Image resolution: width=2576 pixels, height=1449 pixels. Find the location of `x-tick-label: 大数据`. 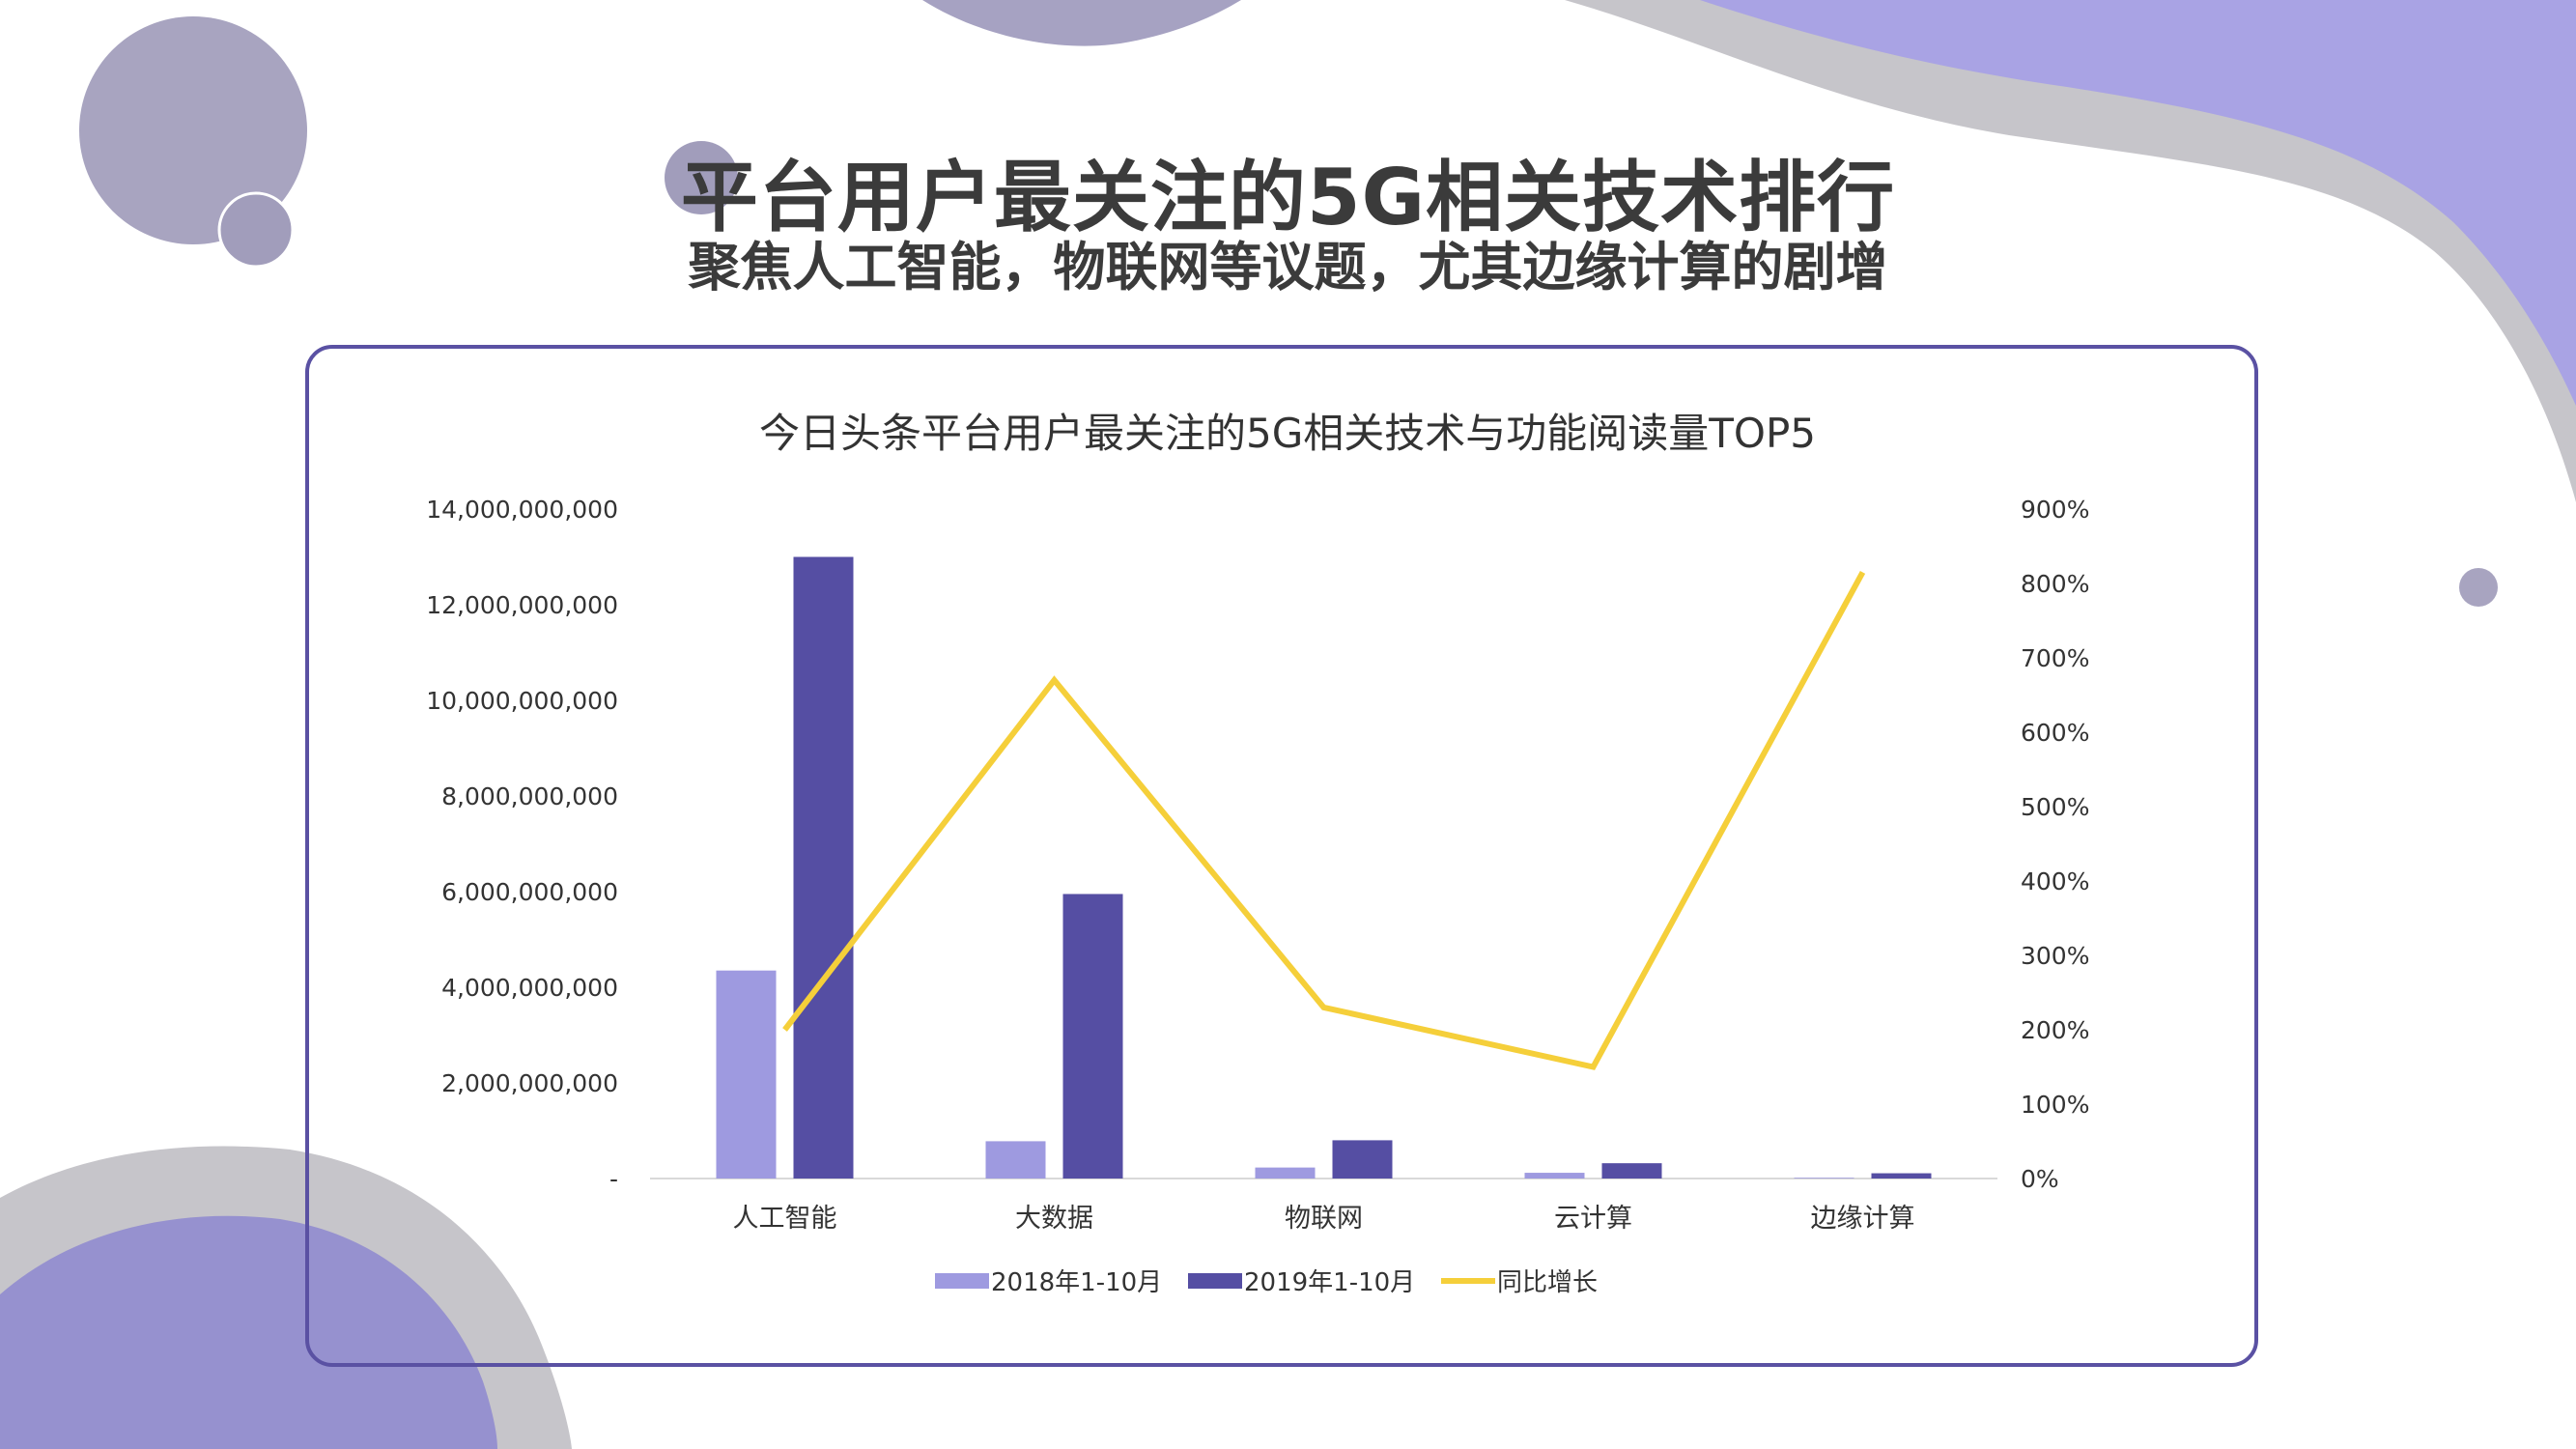

x-tick-label: 大数据 is located at coordinates (1054, 1219).